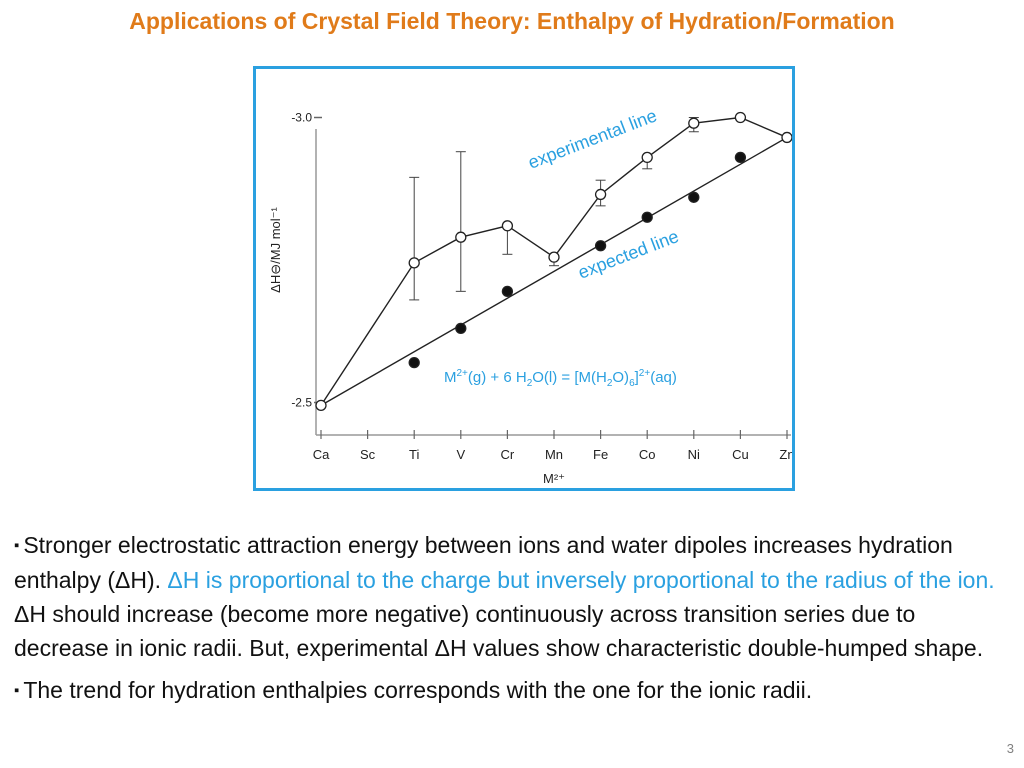 Image resolution: width=1024 pixels, height=768 pixels. What do you see at coordinates (632, 383) in the screenshot?
I see `reaction-equation-part: 6` at bounding box center [632, 383].